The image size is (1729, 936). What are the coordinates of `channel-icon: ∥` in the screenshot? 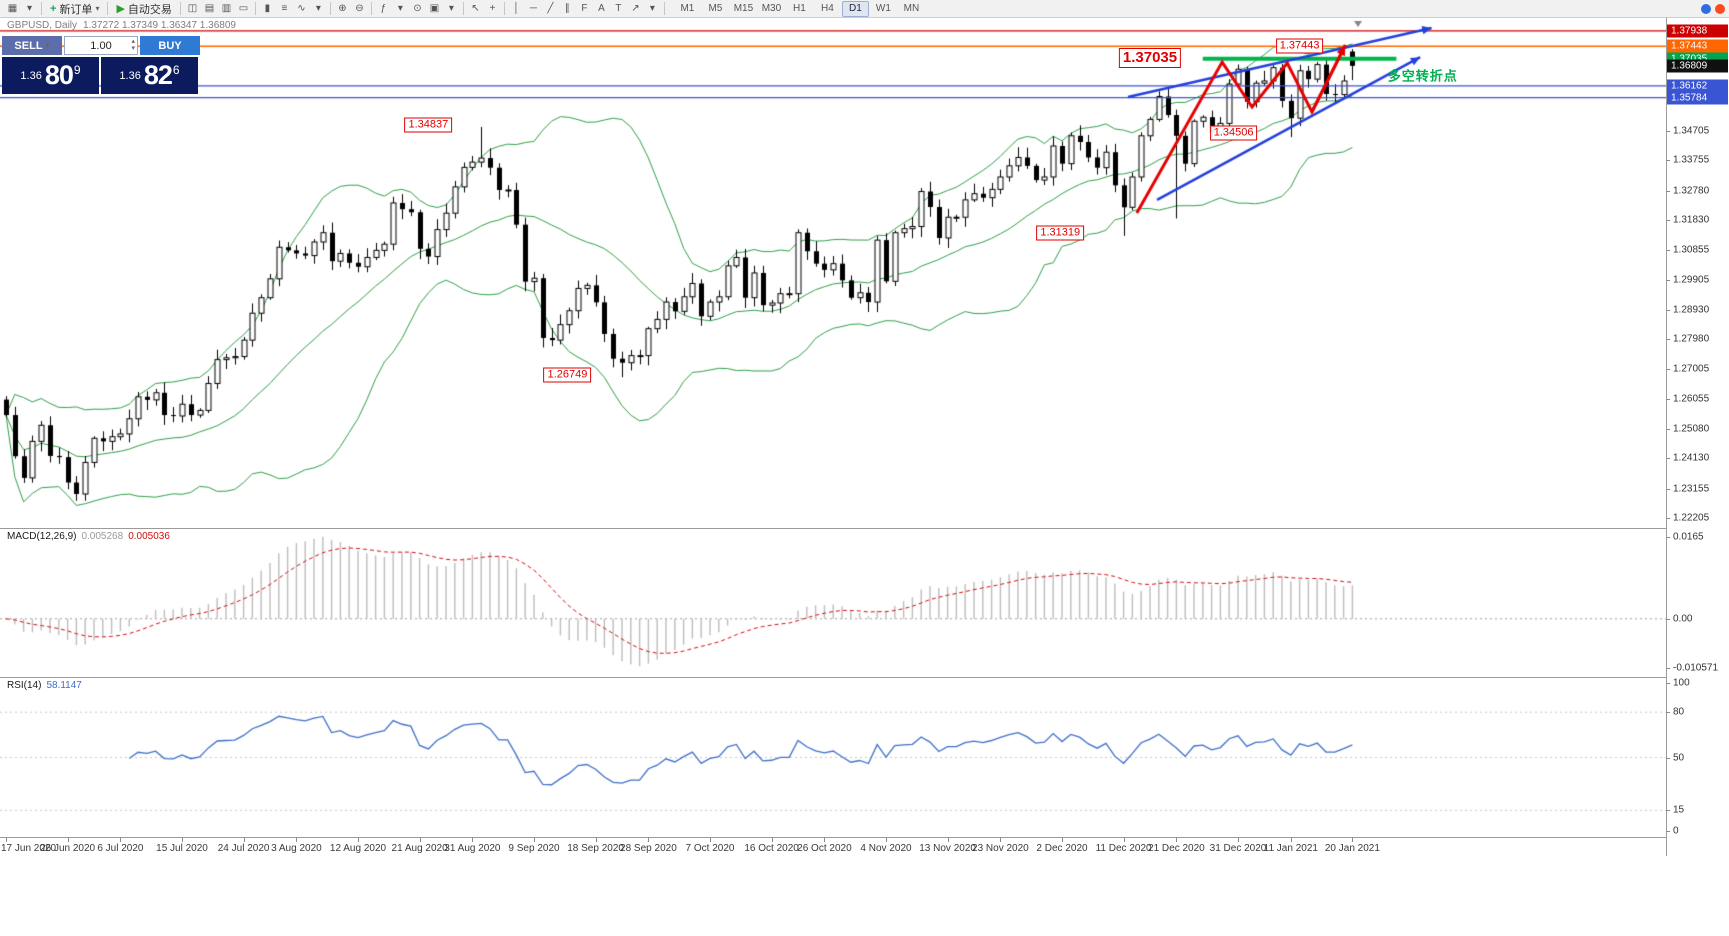 It's located at (567, 8).